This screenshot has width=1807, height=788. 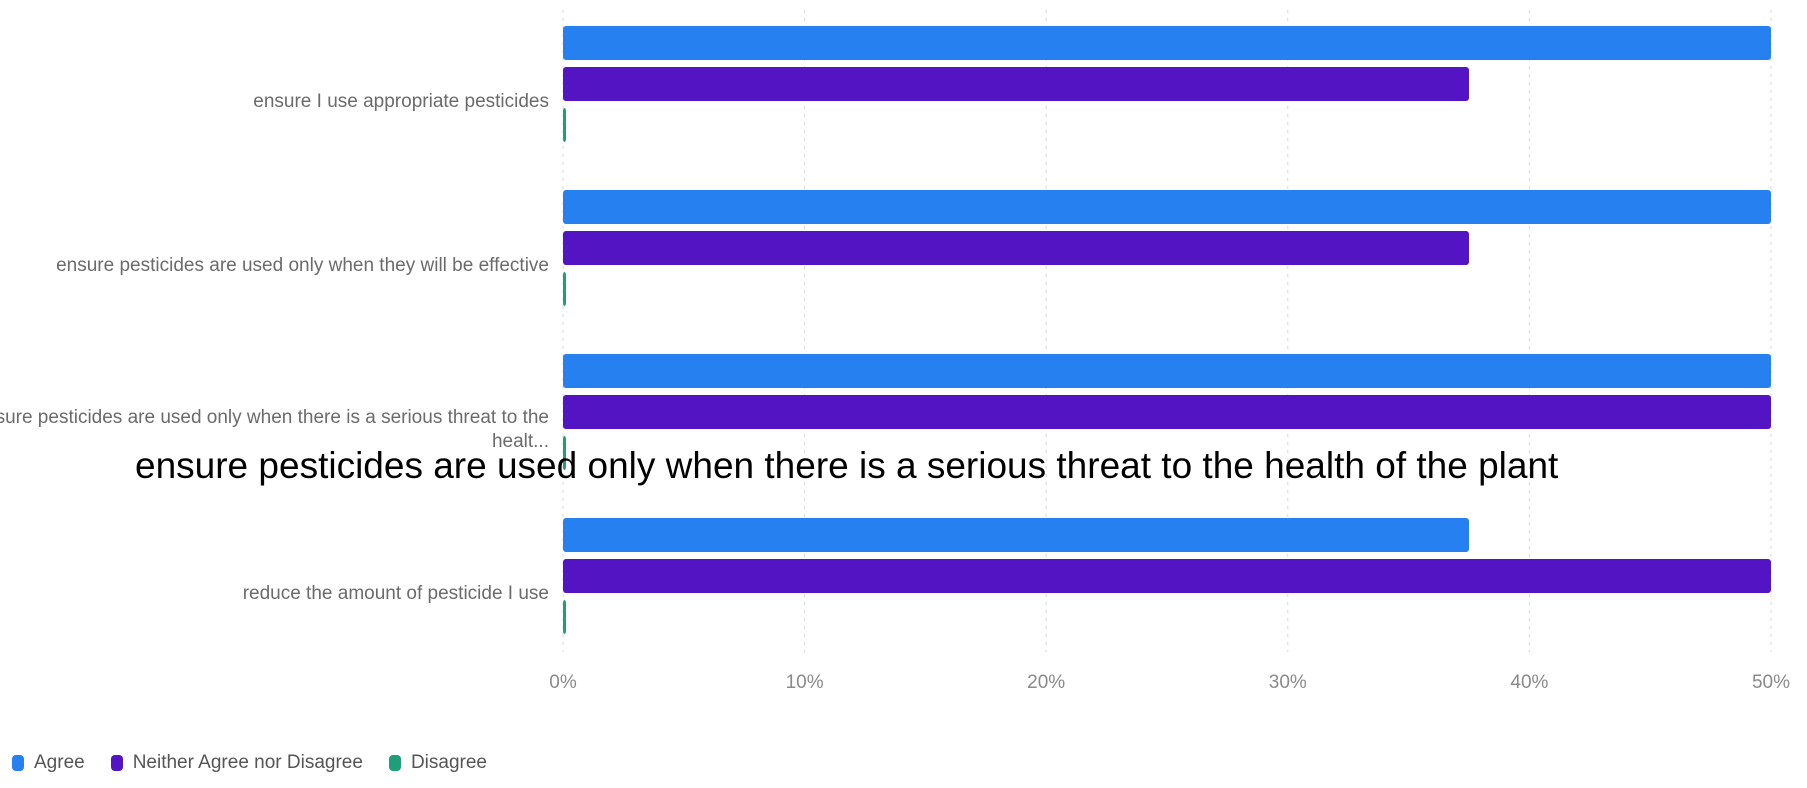 What do you see at coordinates (1288, 682) in the screenshot?
I see `x-tick-label: 30%` at bounding box center [1288, 682].